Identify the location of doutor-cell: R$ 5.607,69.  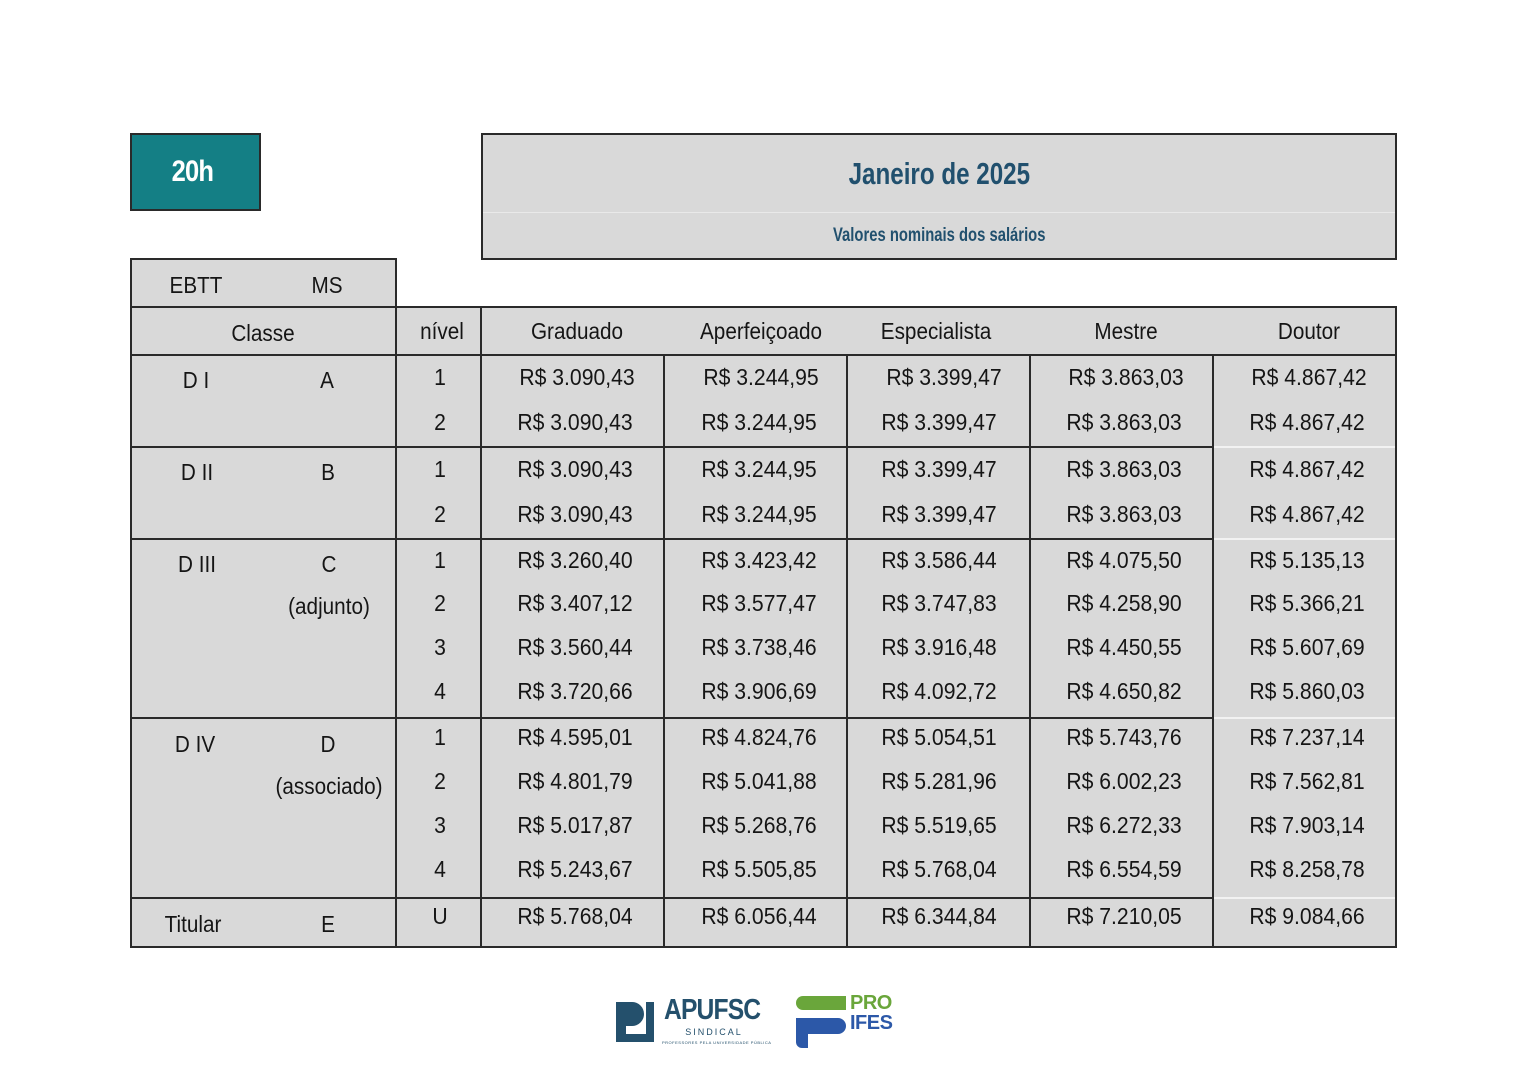
(1307, 647).